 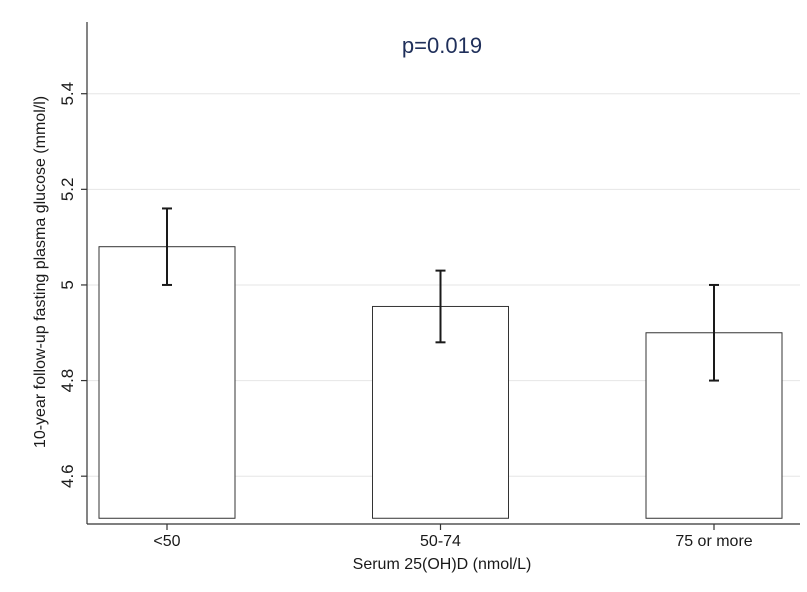 I want to click on y-ticks: 4.6 4.8 5 5.2 5.4, so click(x=72, y=285).